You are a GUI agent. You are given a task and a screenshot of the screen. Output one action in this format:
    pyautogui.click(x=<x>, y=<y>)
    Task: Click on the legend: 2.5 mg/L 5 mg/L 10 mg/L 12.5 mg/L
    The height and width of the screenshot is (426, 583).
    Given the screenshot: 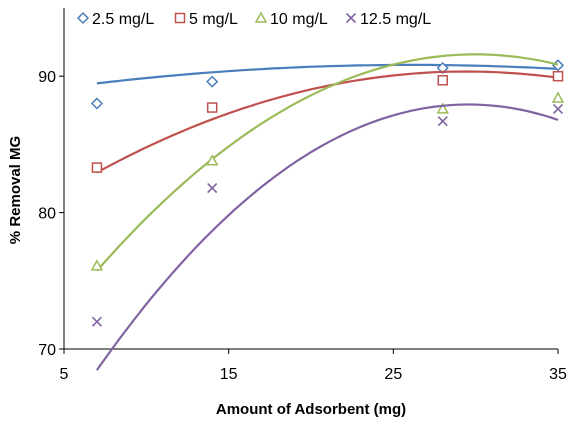 What is the action you would take?
    pyautogui.click(x=253, y=19)
    